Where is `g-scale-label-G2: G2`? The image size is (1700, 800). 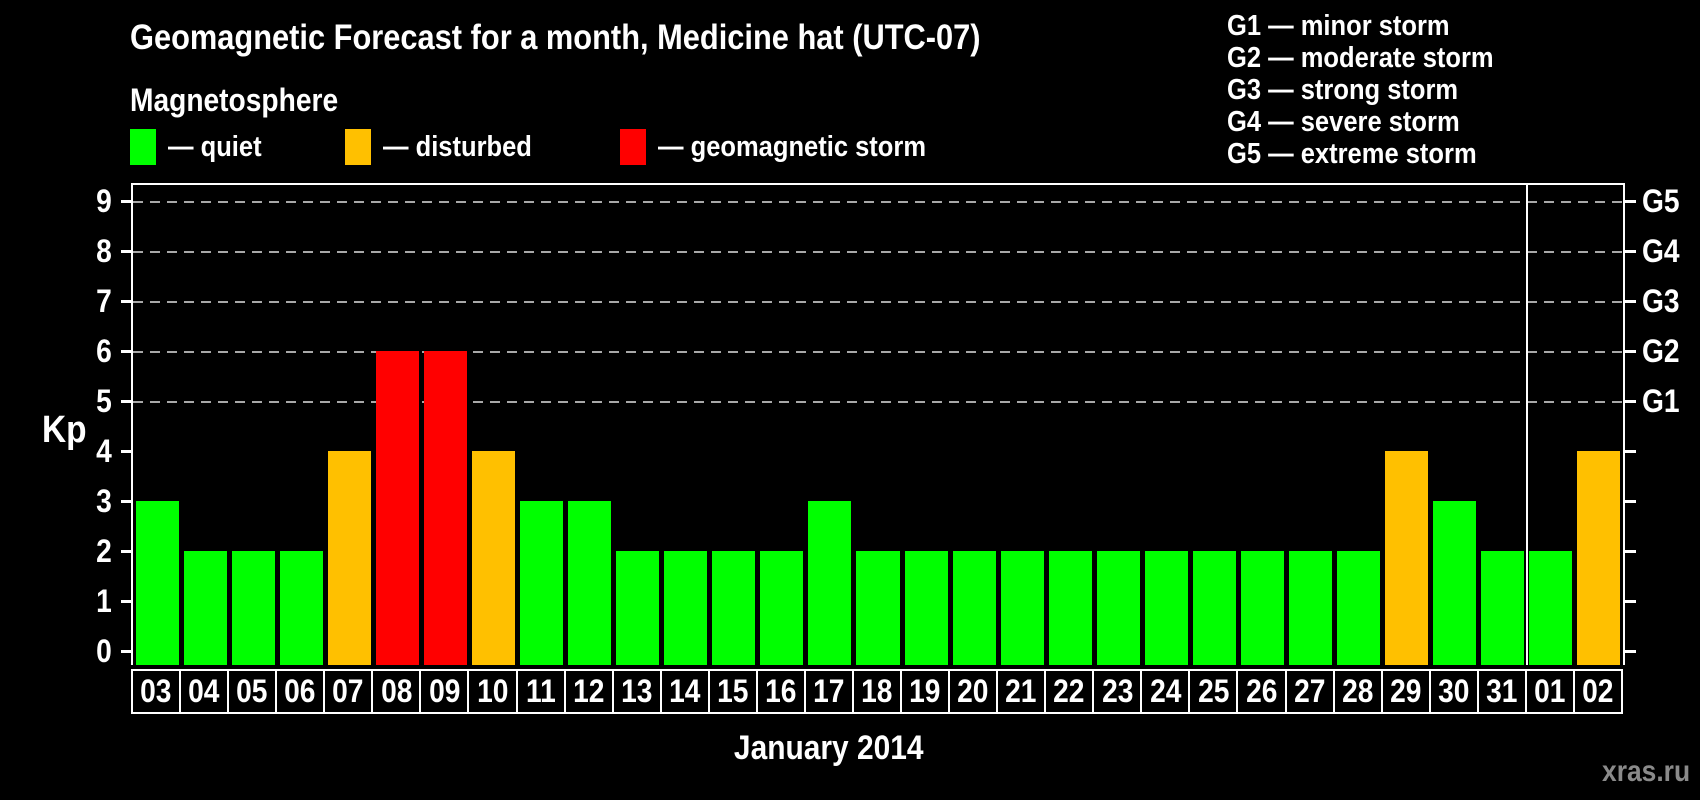
g-scale-label-G2: G2 is located at coordinates (1663, 351).